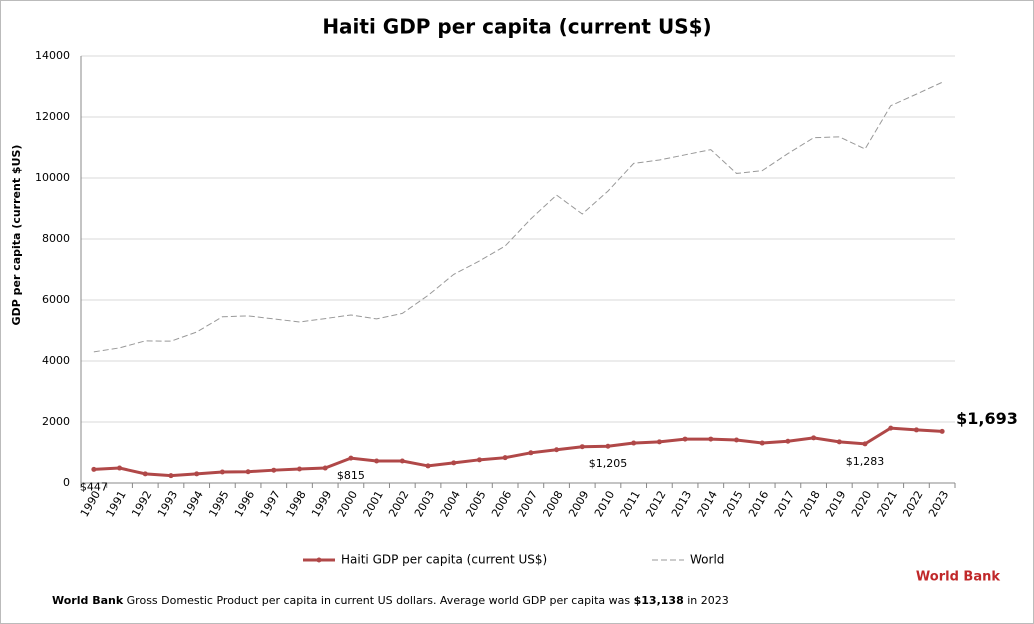 The height and width of the screenshot is (624, 1034). I want to click on y-tick-label: 8000, so click(56, 238).